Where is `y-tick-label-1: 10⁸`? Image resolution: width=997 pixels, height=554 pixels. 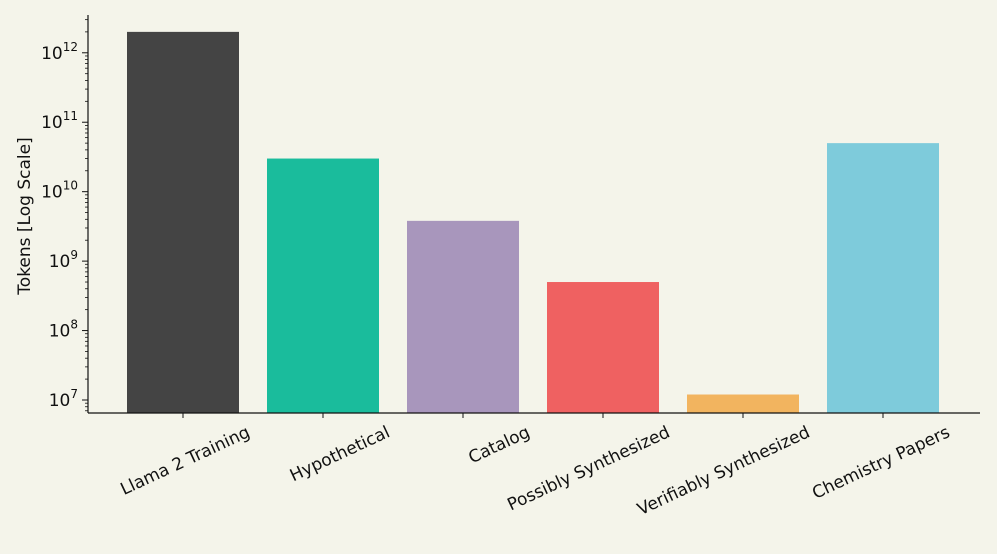 y-tick-label-1: 10⁸ is located at coordinates (63, 330).